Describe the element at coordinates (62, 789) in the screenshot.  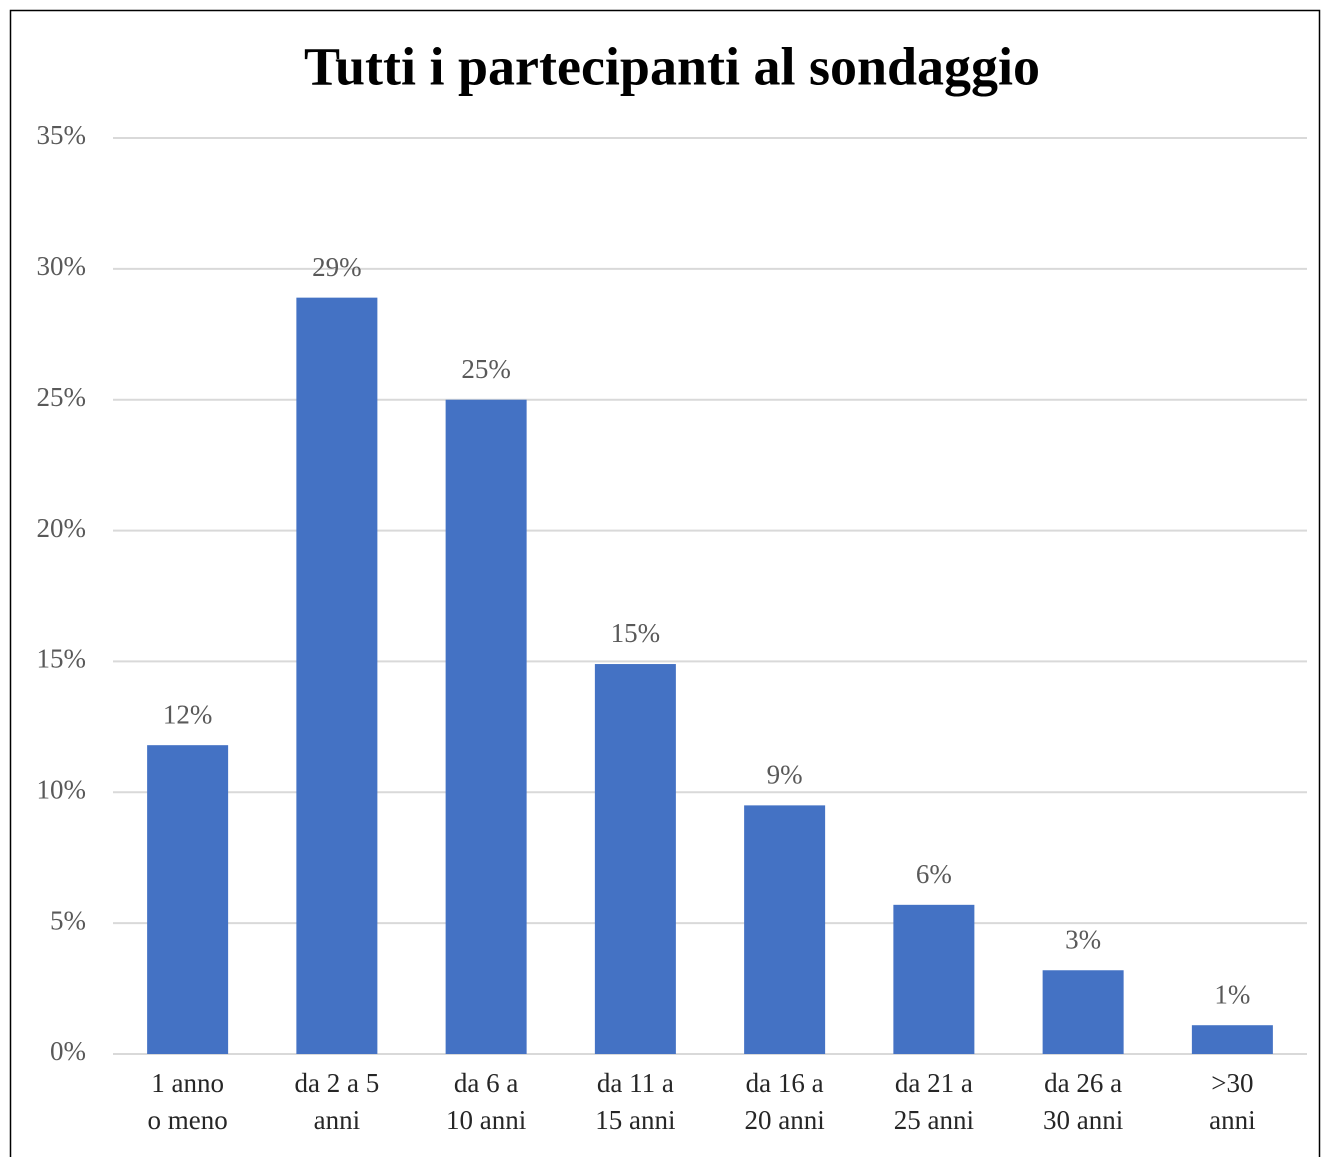
I see `y-tick-label: 10%` at that location.